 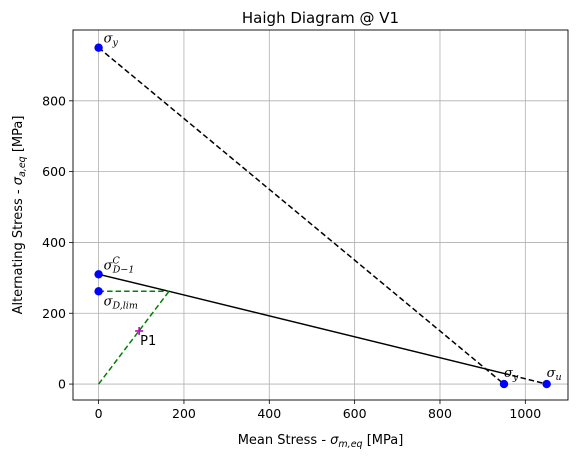 What do you see at coordinates (134, 337) in the screenshot?
I see `load-ray` at bounding box center [134, 337].